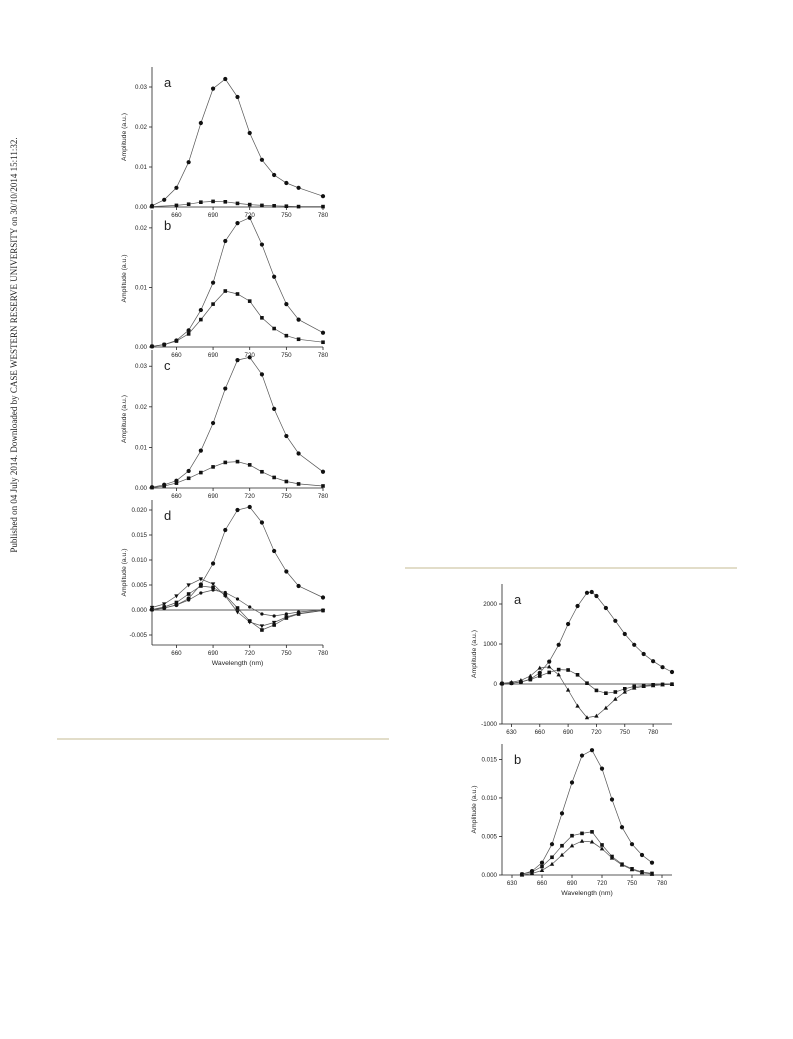 This screenshot has height=1039, width=793. I want to click on divider-right, so click(571, 568).